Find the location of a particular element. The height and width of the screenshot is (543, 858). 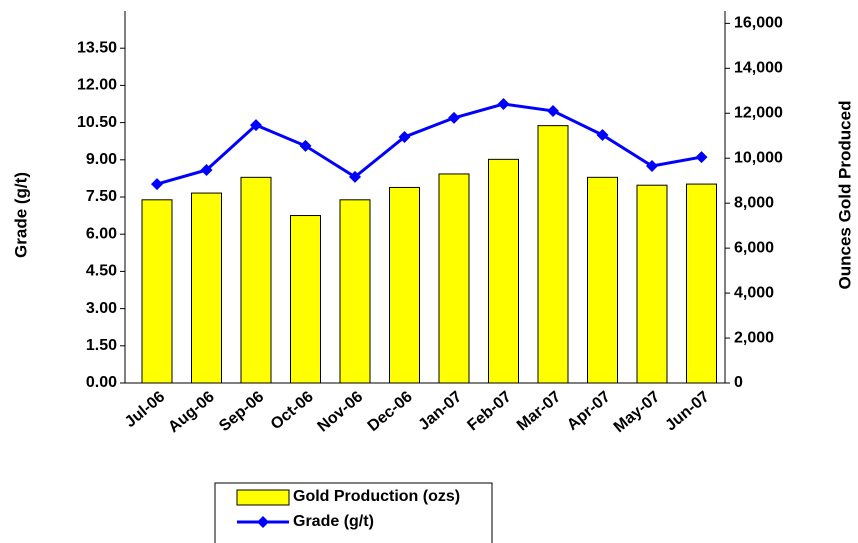

y-tick-label: 4.50 is located at coordinates (101, 271).